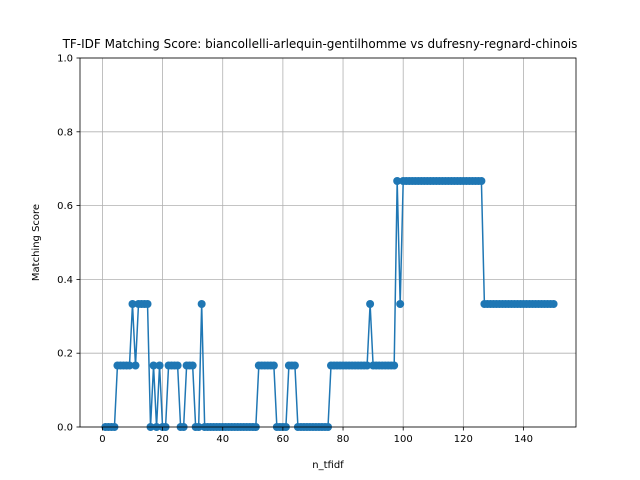 The image size is (640, 480). I want to click on x-tick-label: 140, so click(523, 439).